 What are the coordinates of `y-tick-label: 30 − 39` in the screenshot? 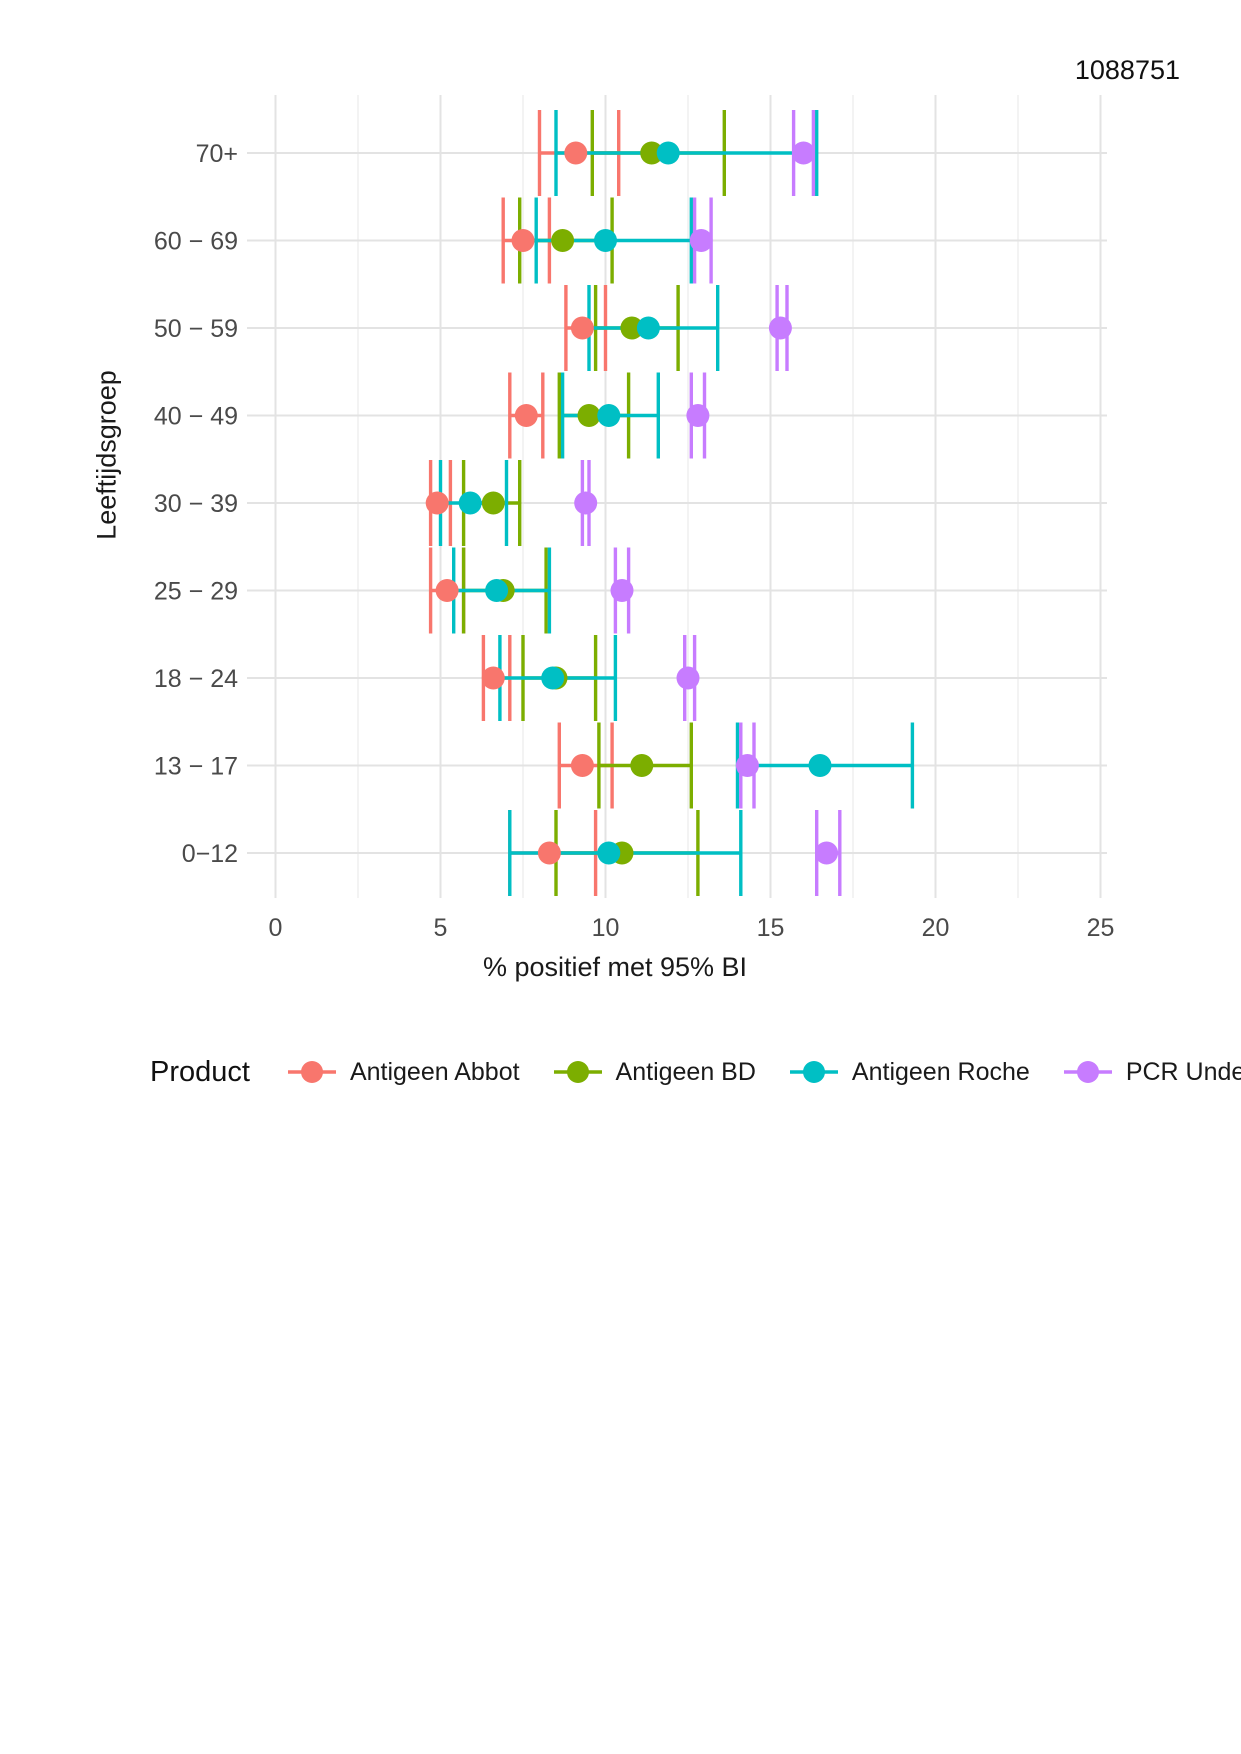 It's located at (196, 504).